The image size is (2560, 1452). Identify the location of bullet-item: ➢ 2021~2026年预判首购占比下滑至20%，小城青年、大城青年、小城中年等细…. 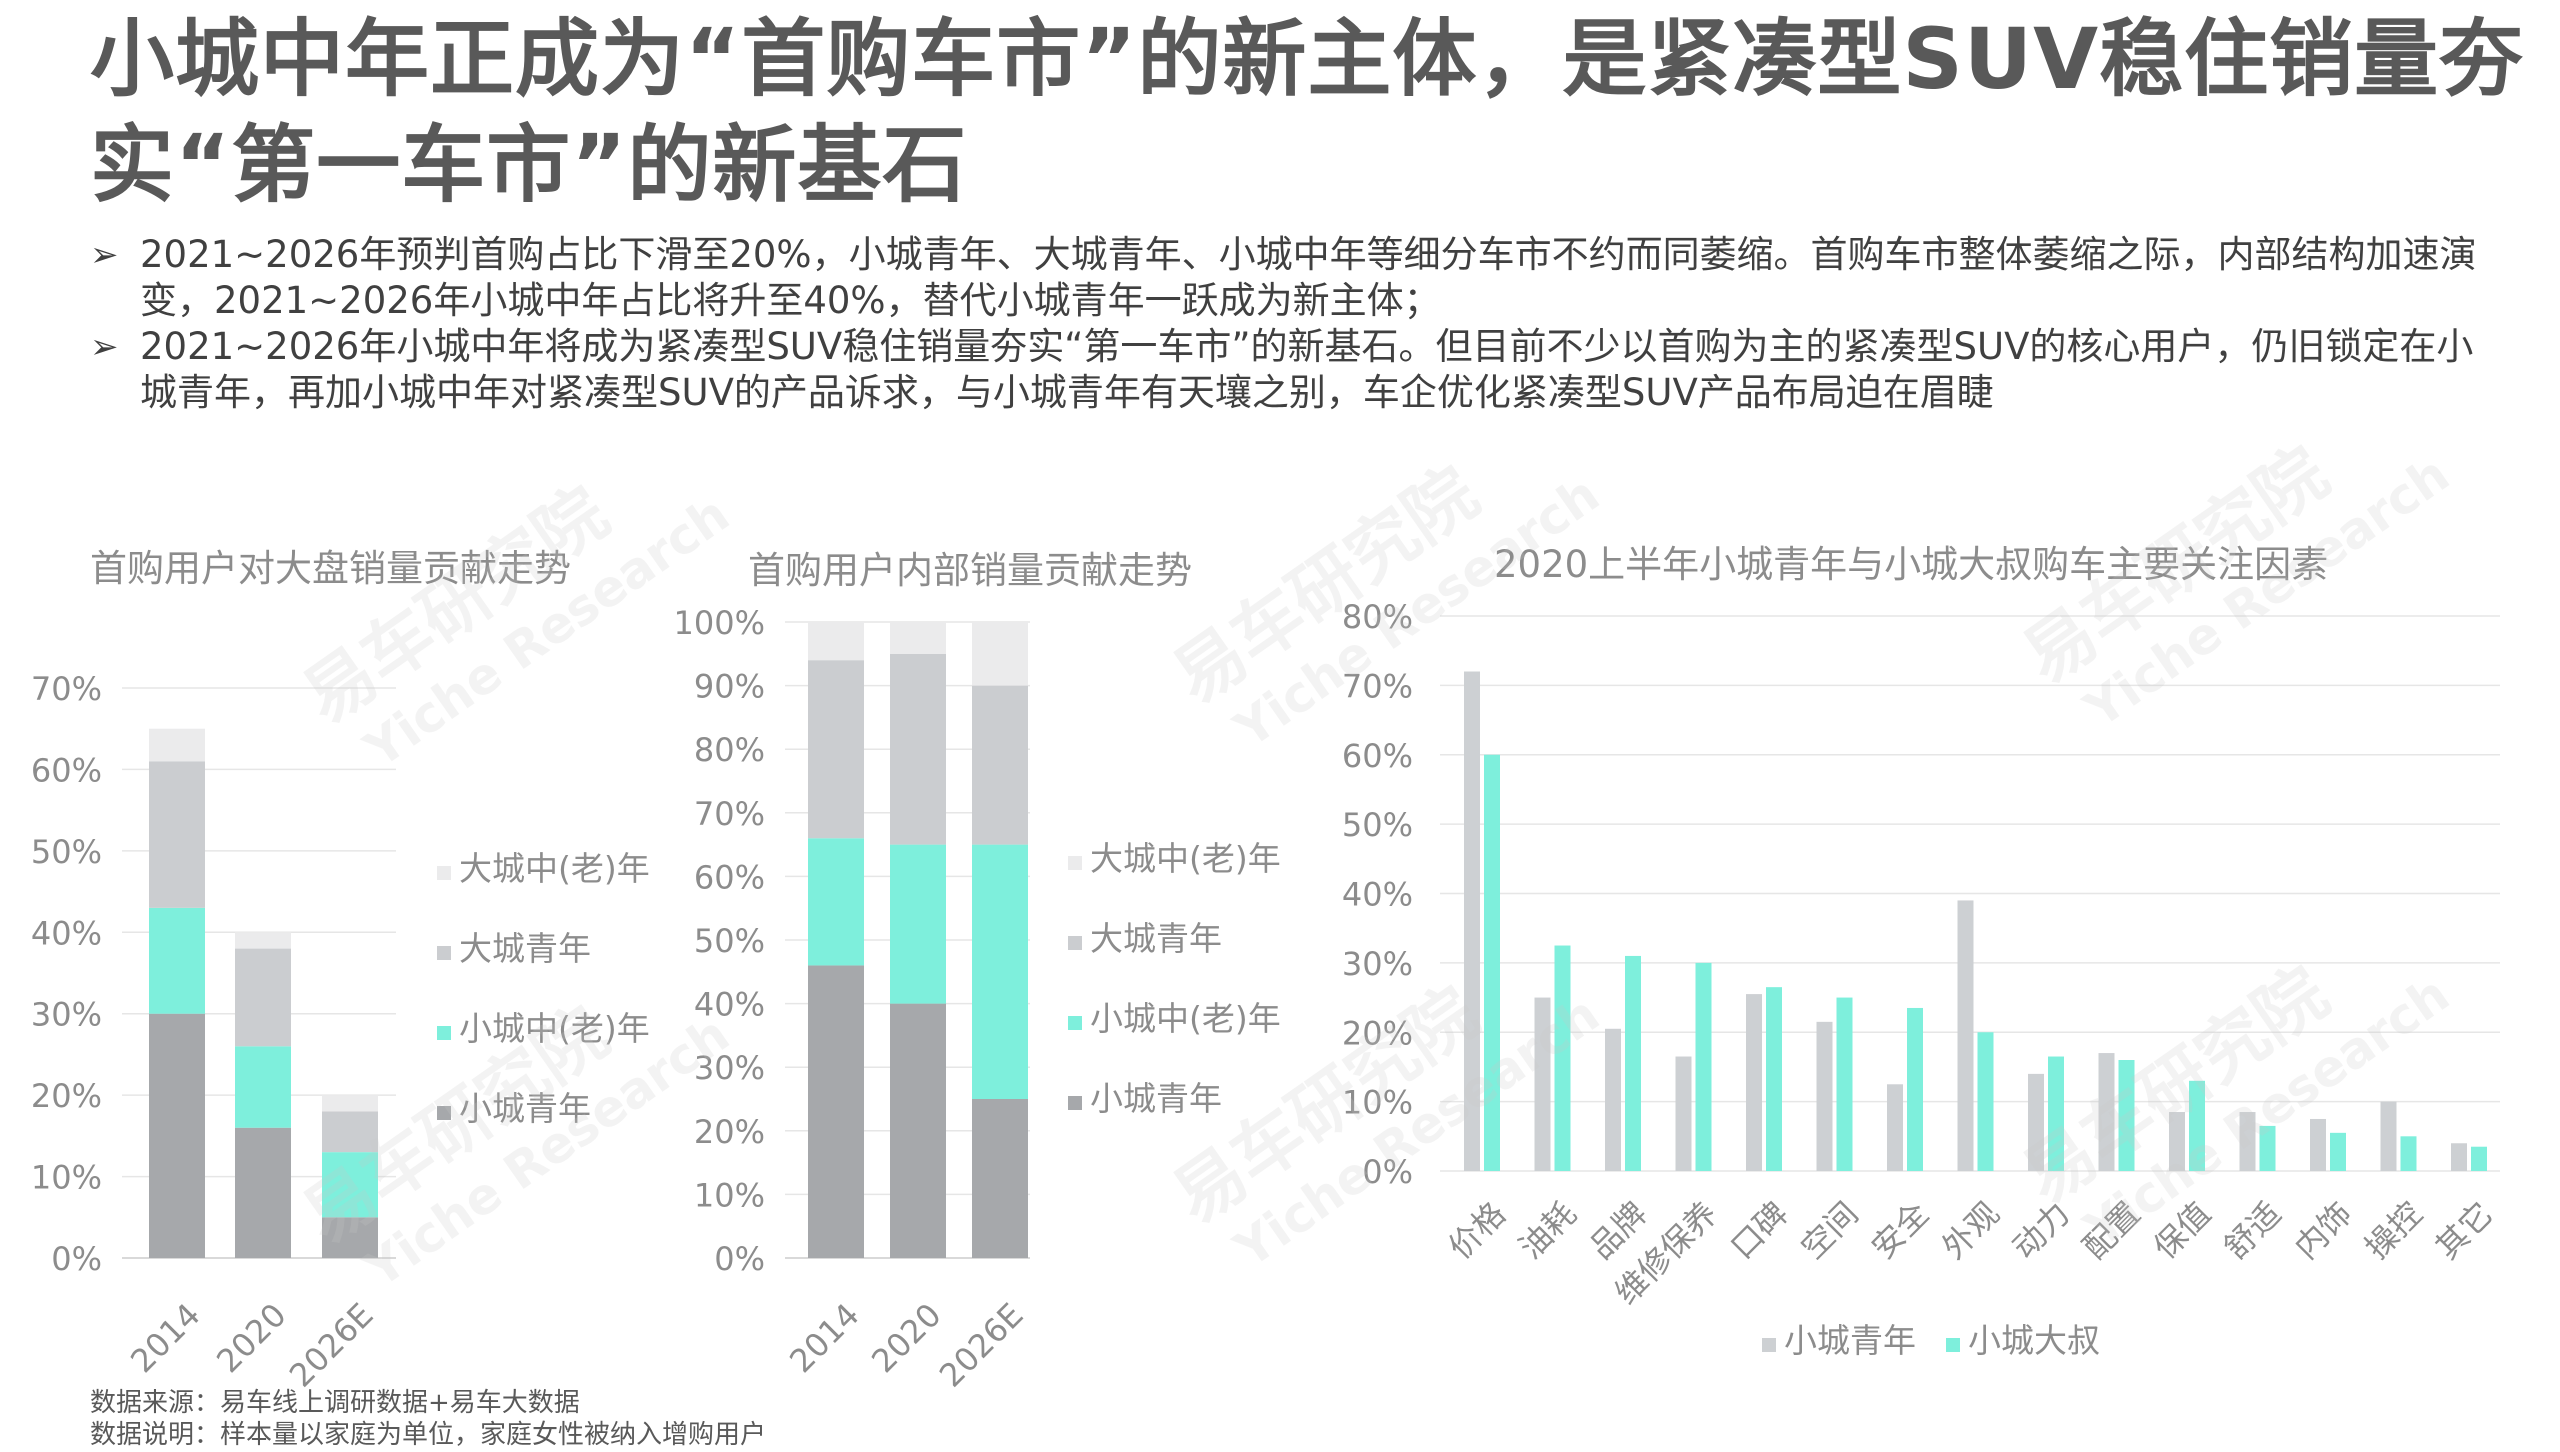
(1300, 278).